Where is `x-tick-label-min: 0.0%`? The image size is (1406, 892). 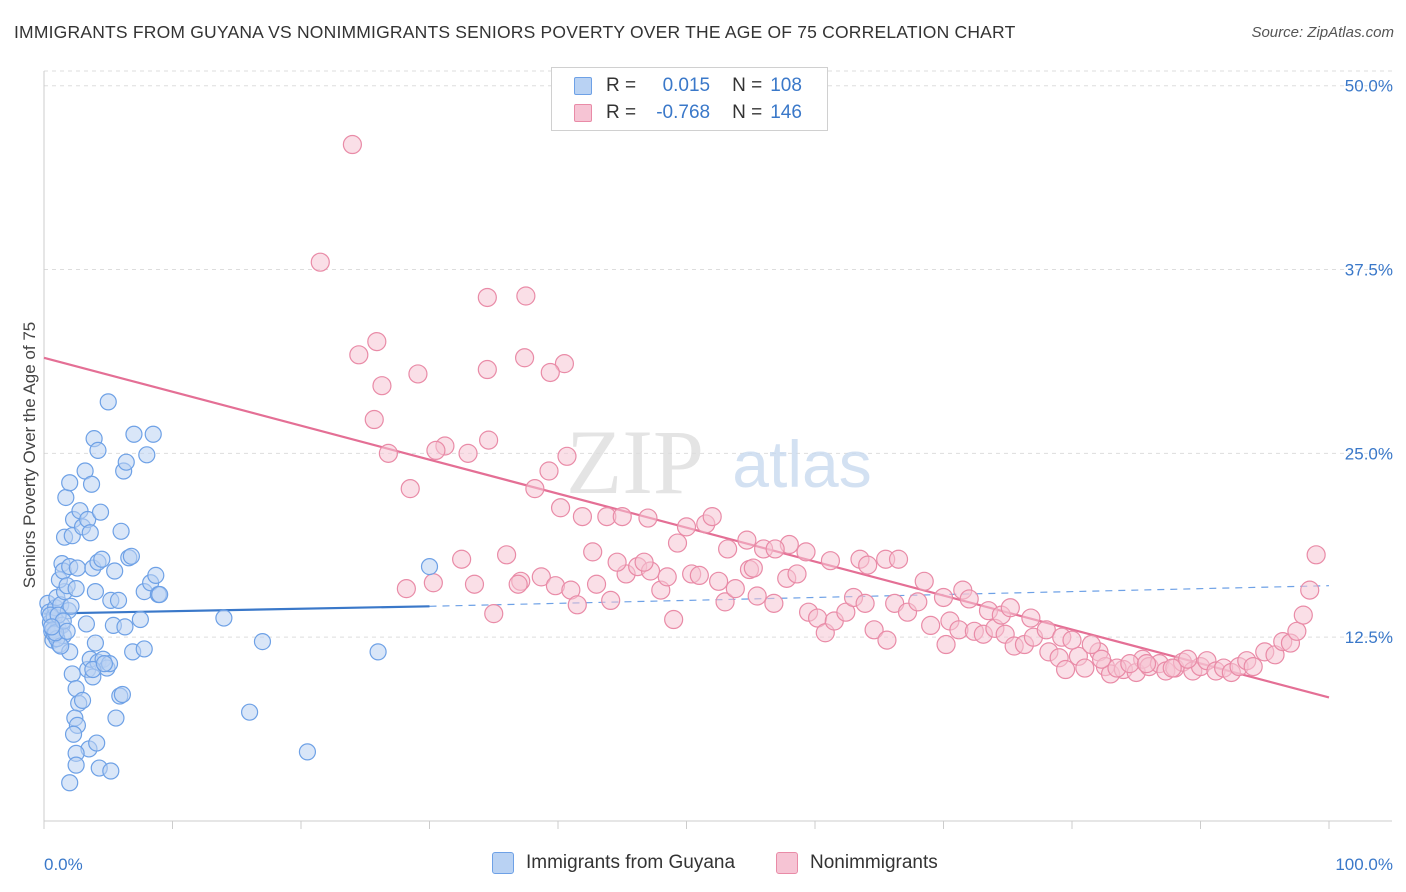
x-tick-label-min: 0.0% is located at coordinates (63, 864).